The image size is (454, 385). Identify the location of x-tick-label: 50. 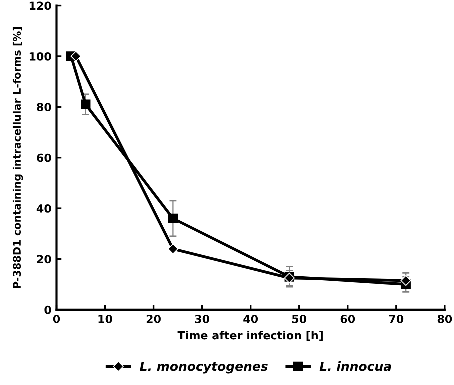
(299, 319).